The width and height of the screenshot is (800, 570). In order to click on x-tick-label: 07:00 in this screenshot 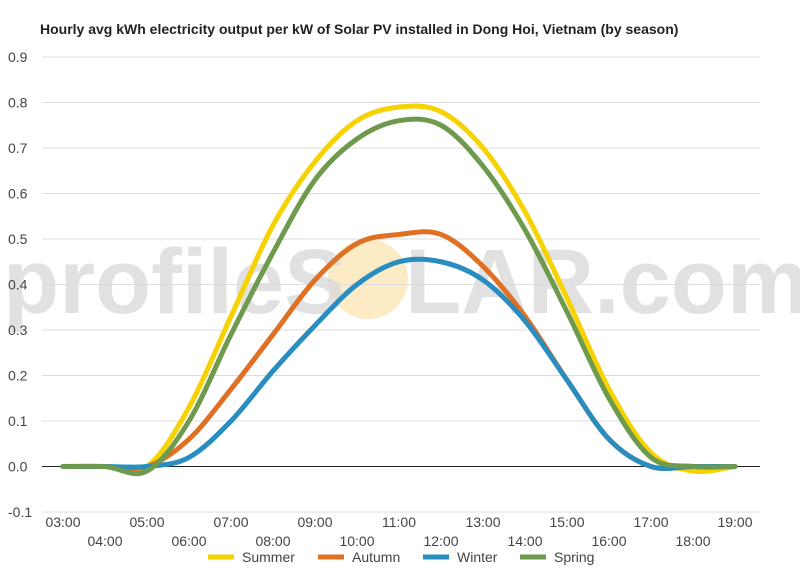, I will do `click(230, 522)`.